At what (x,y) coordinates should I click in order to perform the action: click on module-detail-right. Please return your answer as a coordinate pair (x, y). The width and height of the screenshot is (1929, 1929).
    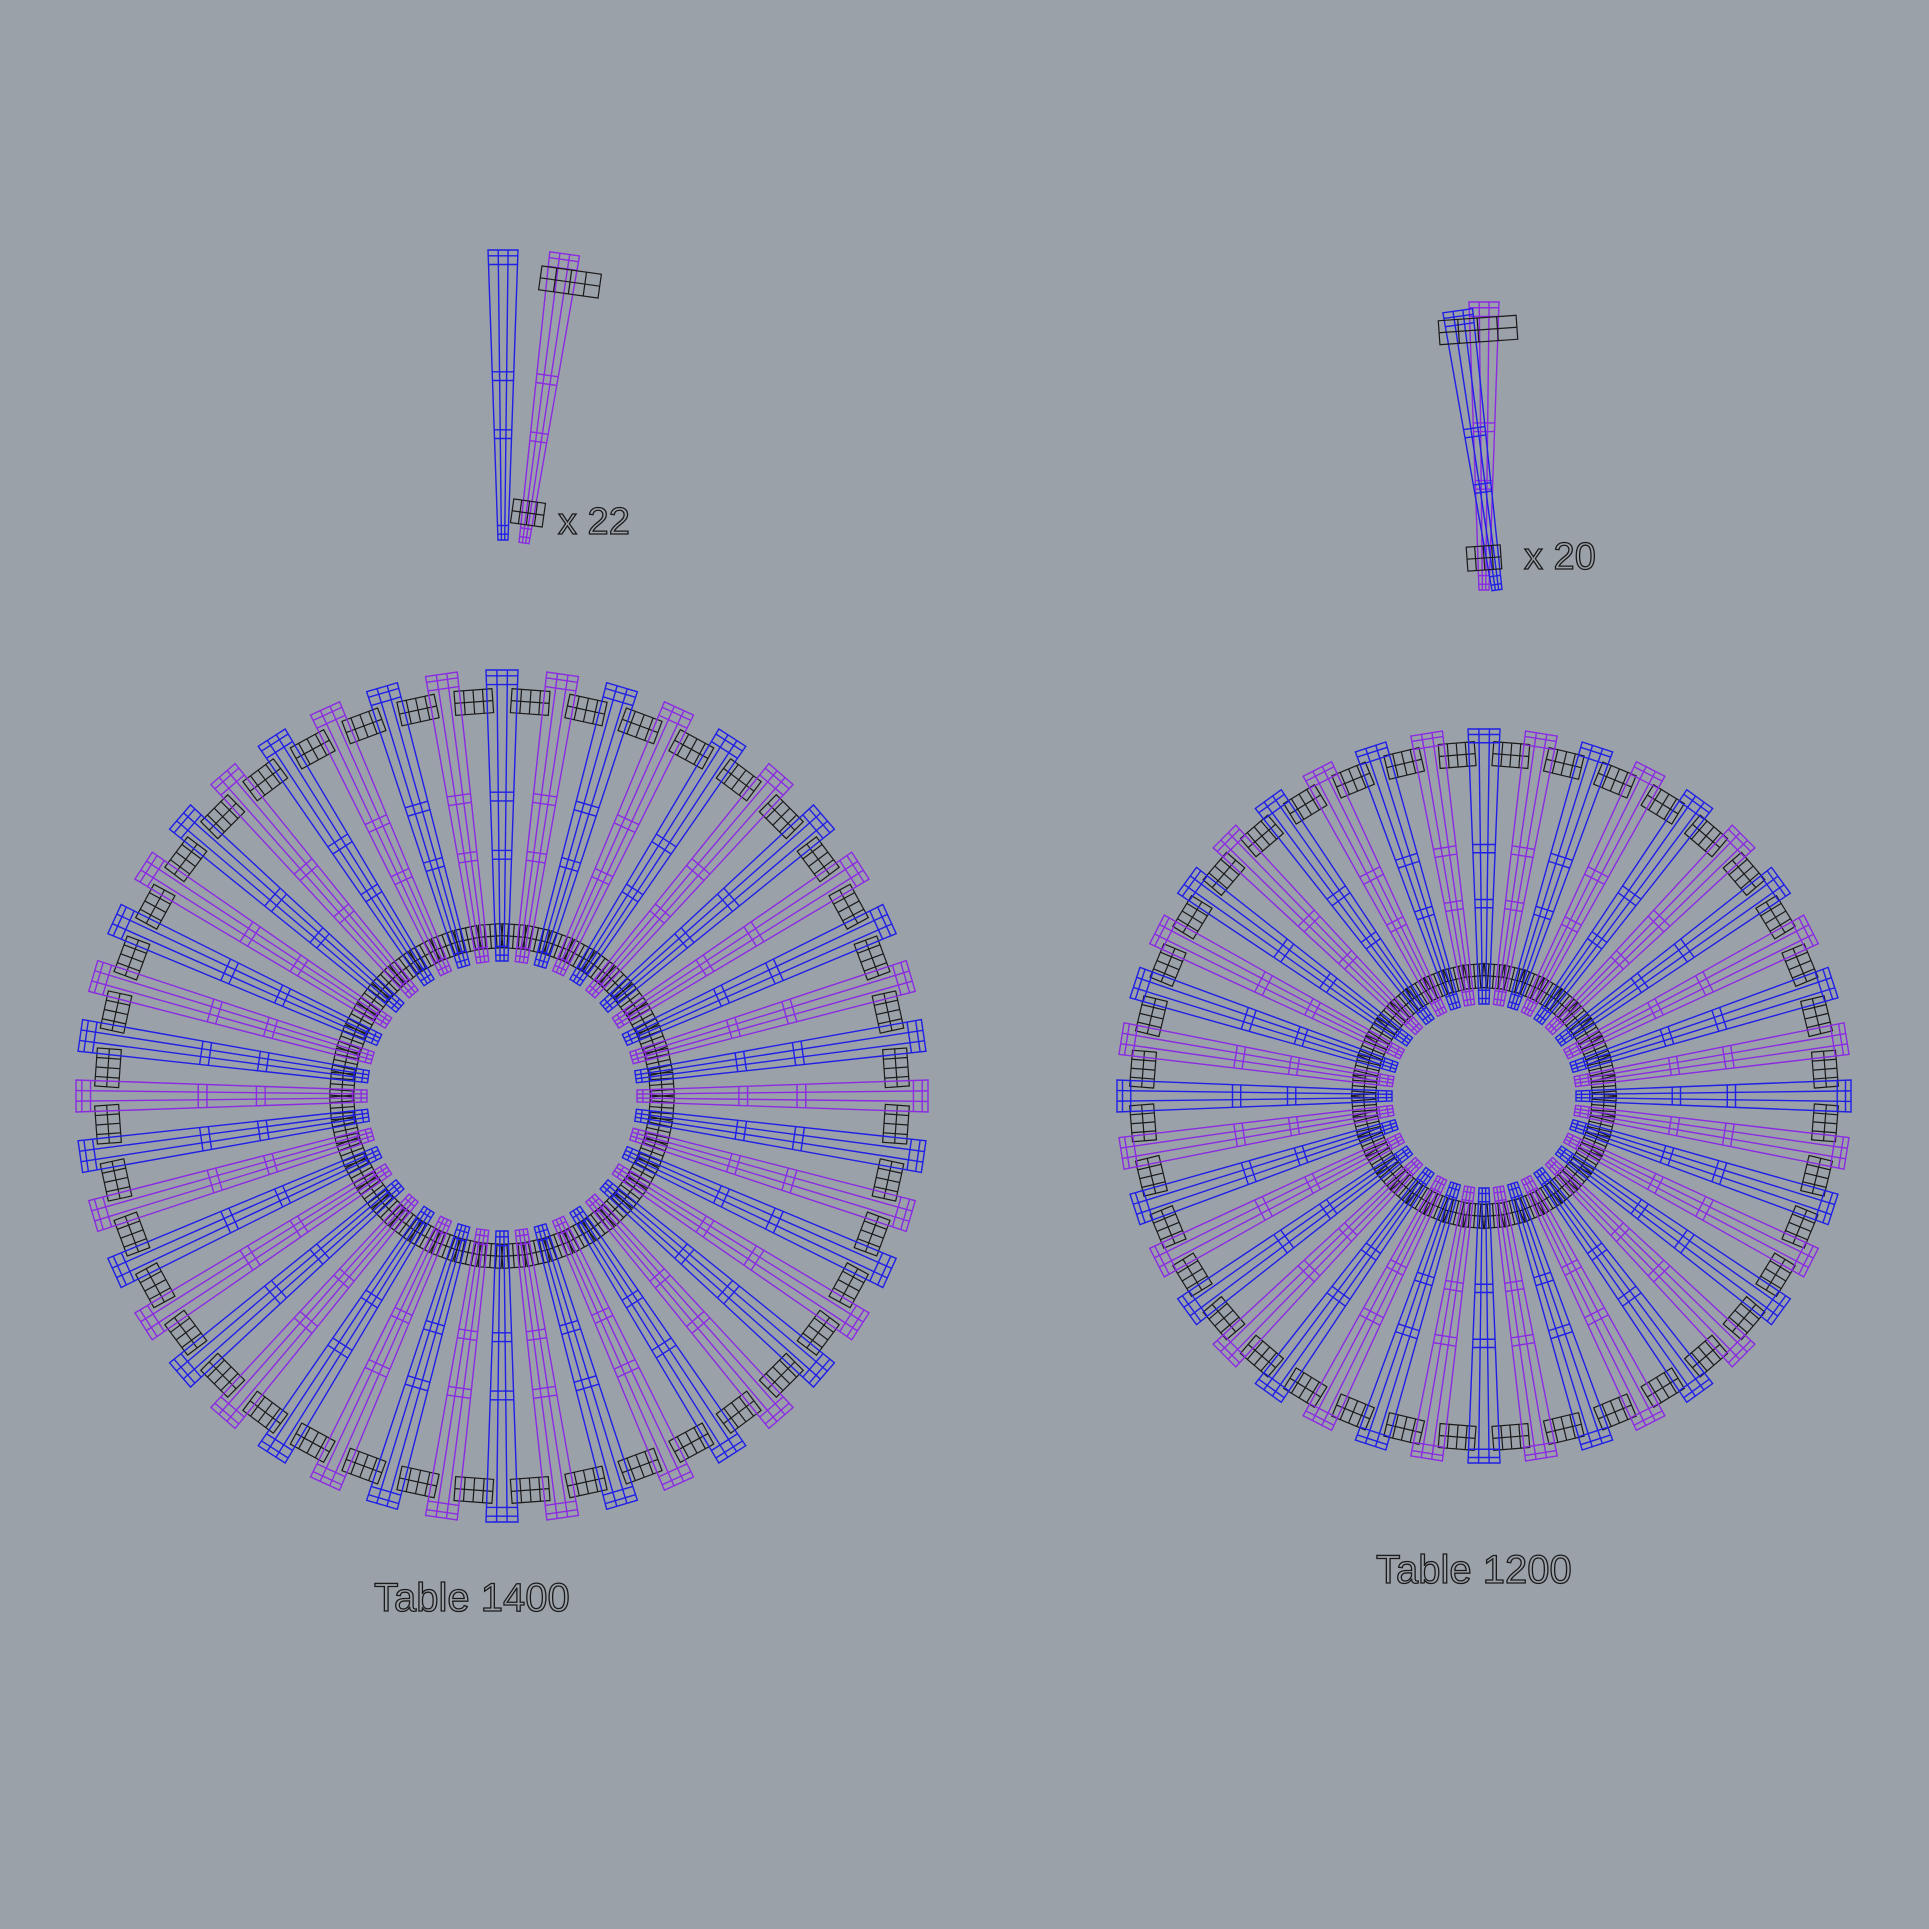
    Looking at the image, I should click on (1478, 446).